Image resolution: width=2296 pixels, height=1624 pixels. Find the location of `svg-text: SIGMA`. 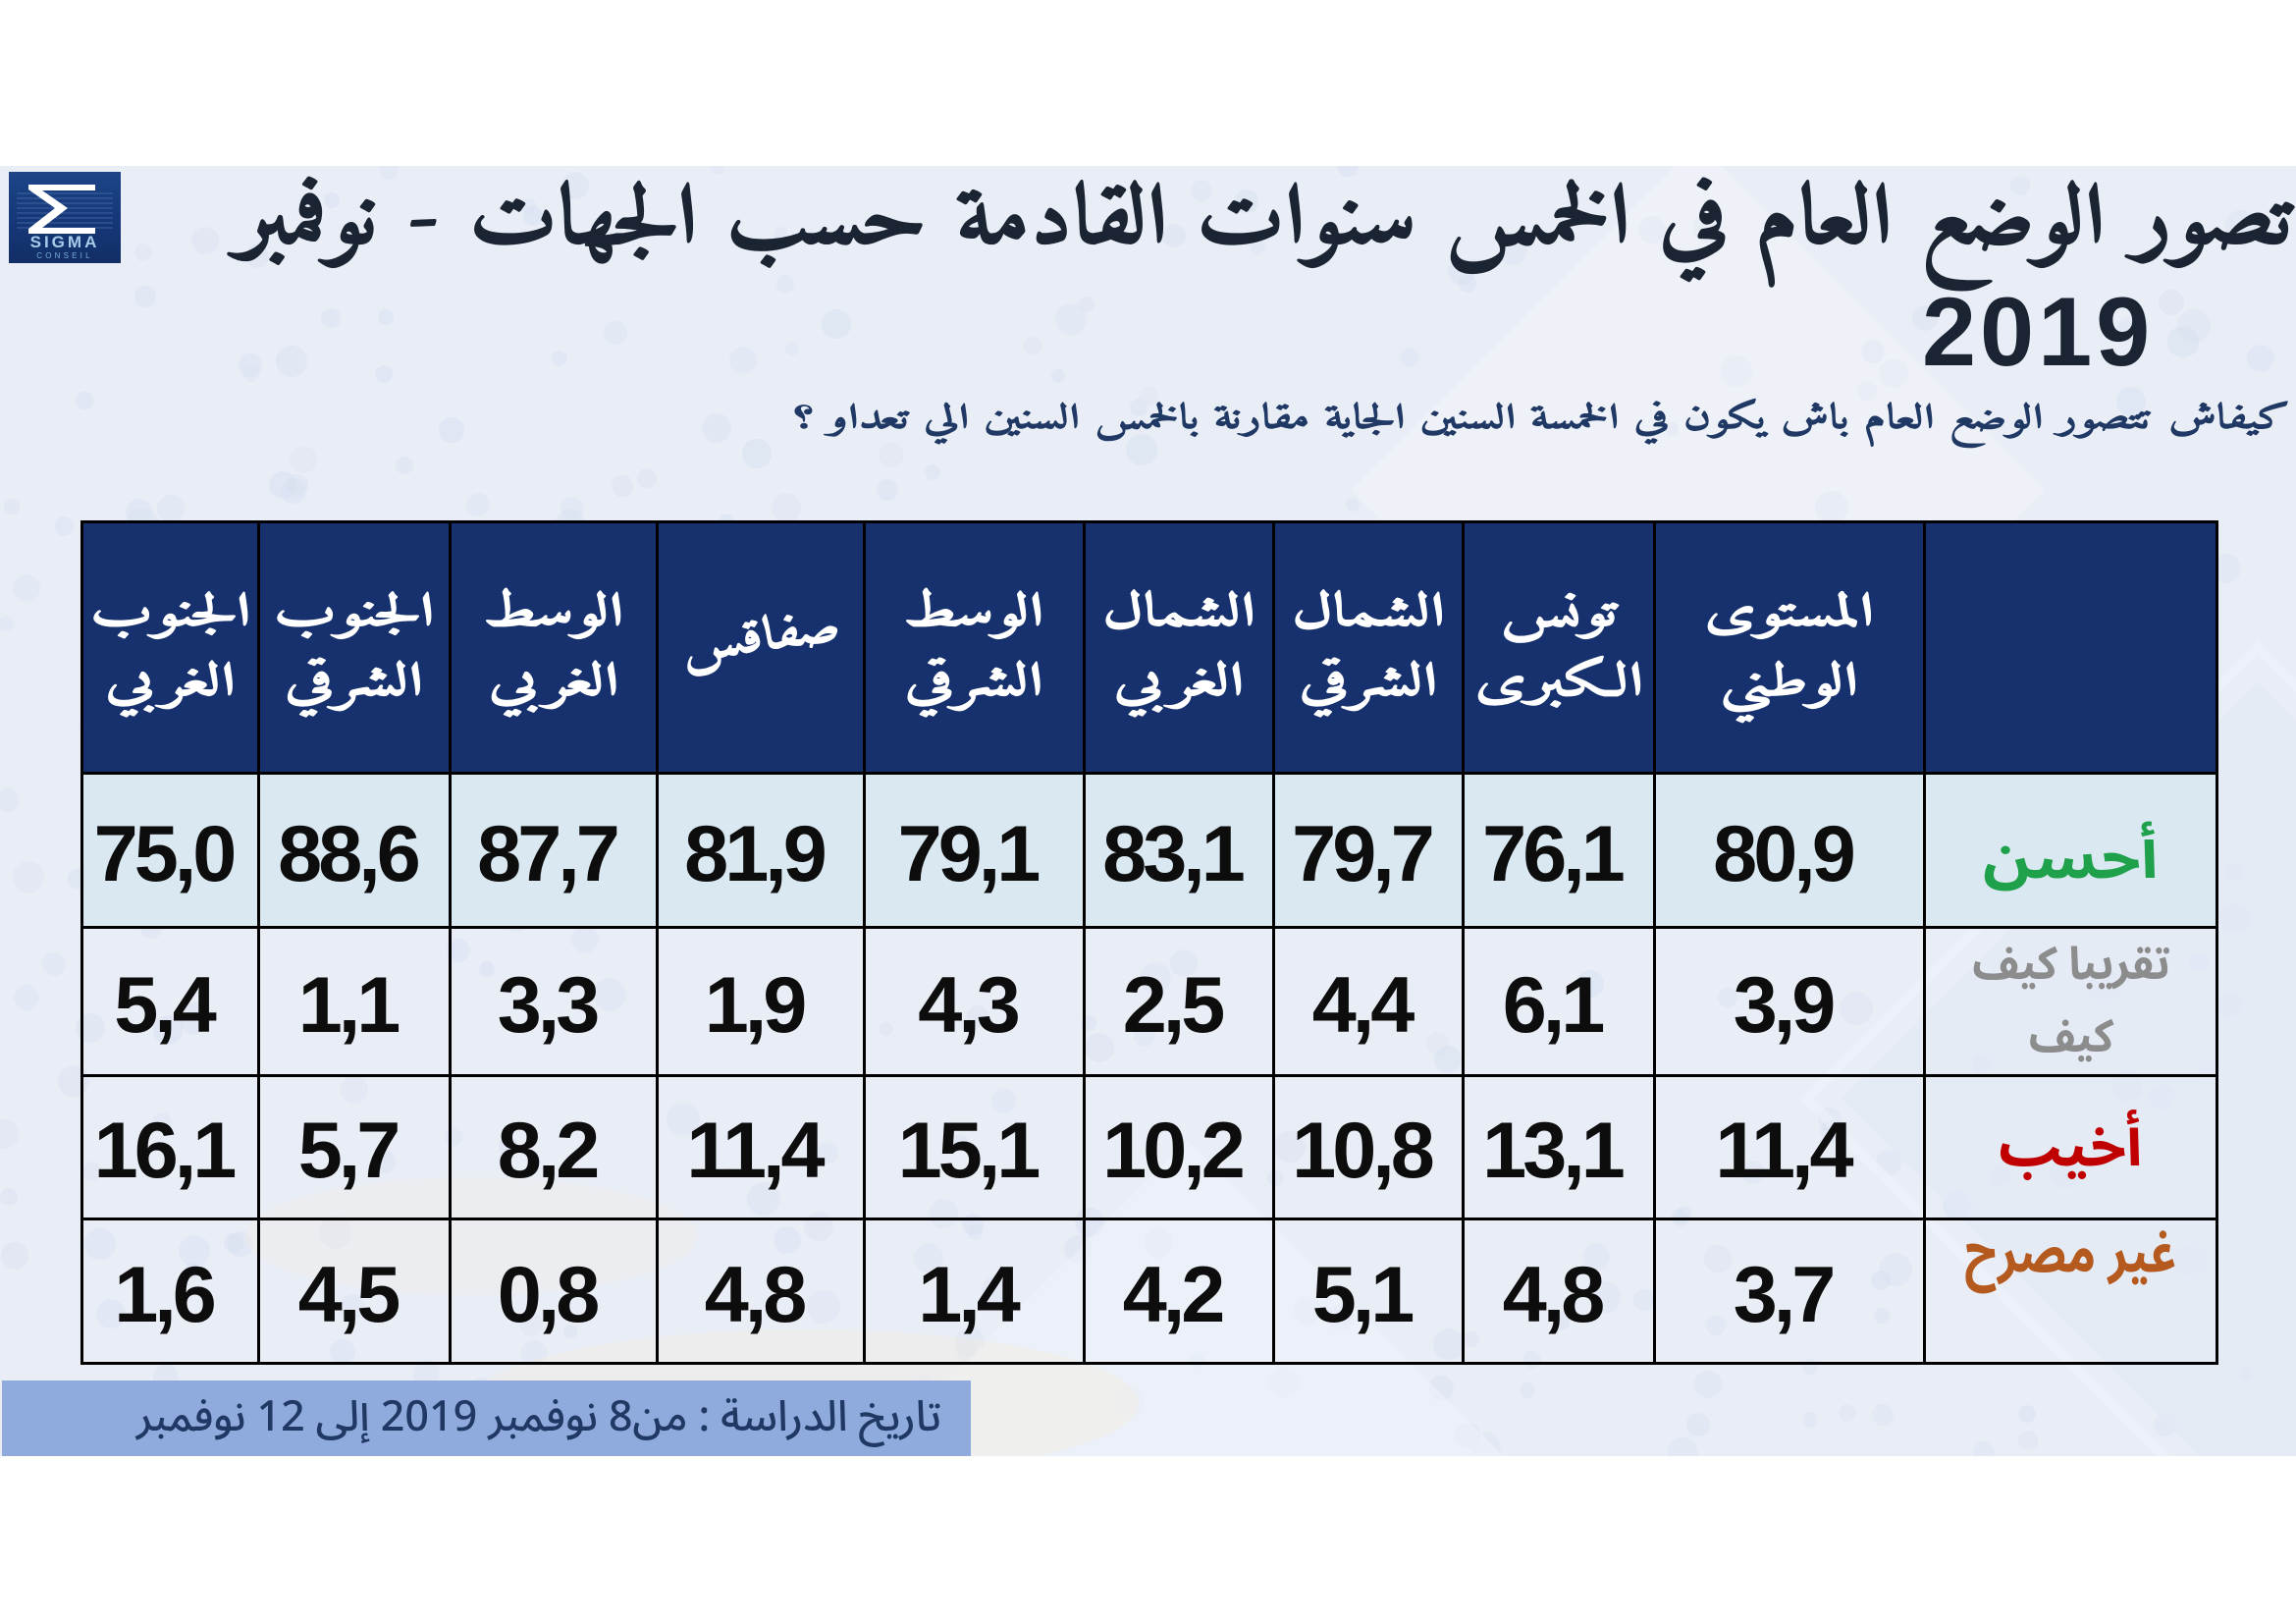

svg-text: SIGMA is located at coordinates (65, 242).